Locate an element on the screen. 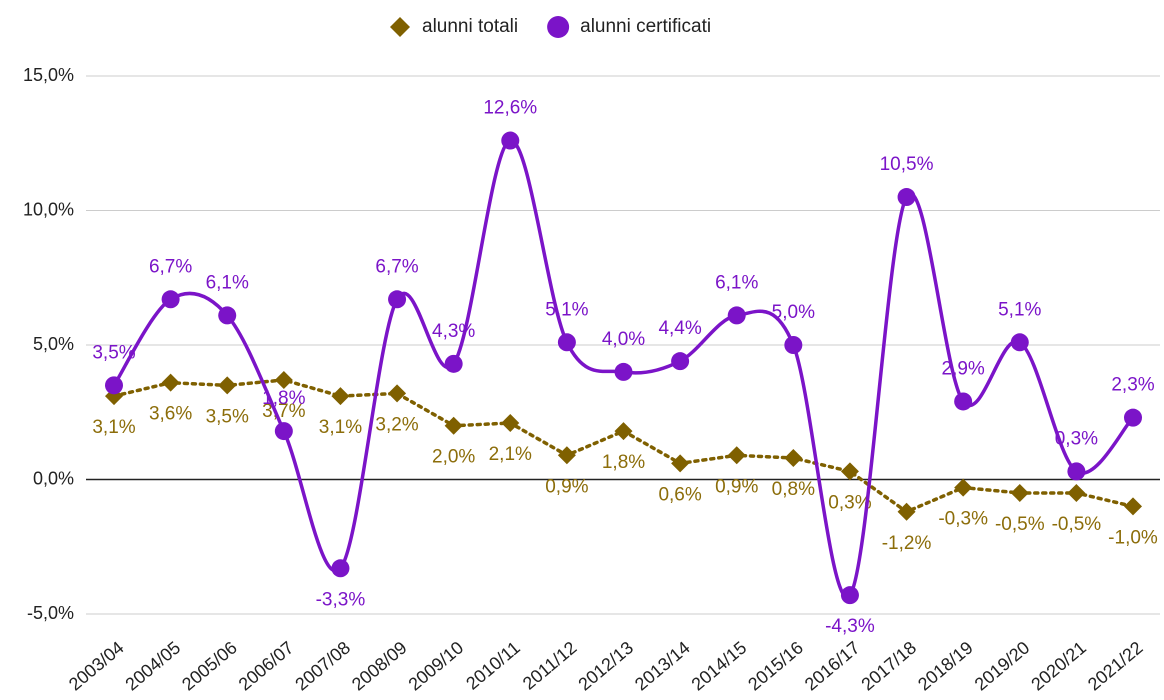 The width and height of the screenshot is (1164, 700). x-tick-label: 2008/09 is located at coordinates (379, 665).